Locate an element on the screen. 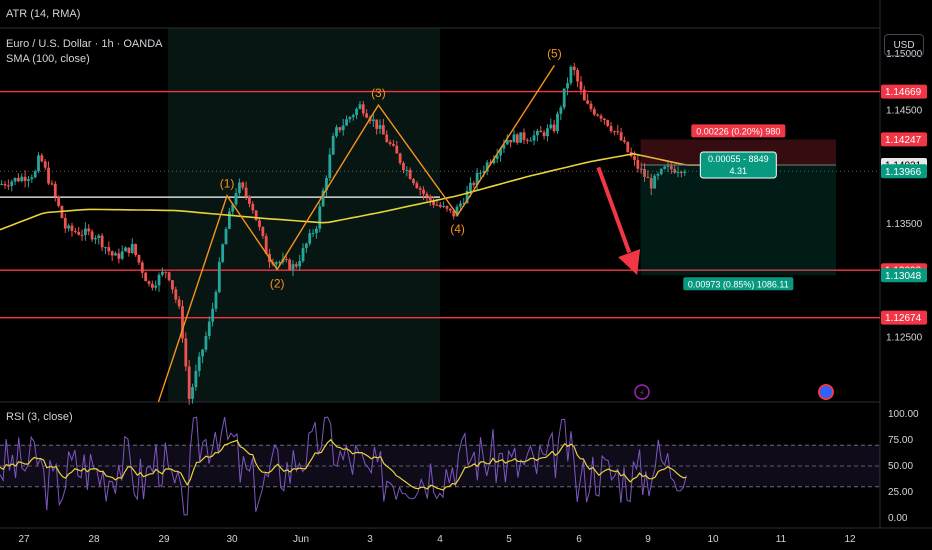 This screenshot has width=932, height=550. down-arrow-shaft is located at coordinates (614, 210).